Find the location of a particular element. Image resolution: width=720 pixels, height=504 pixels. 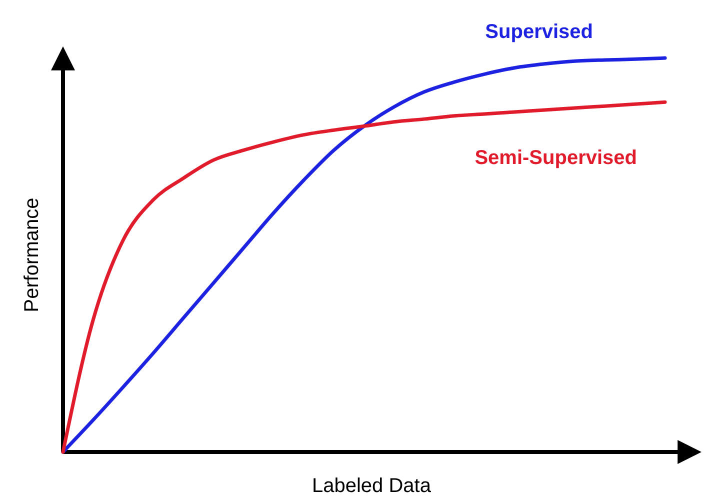

x-axis-title: Labeled Data is located at coordinates (372, 486).